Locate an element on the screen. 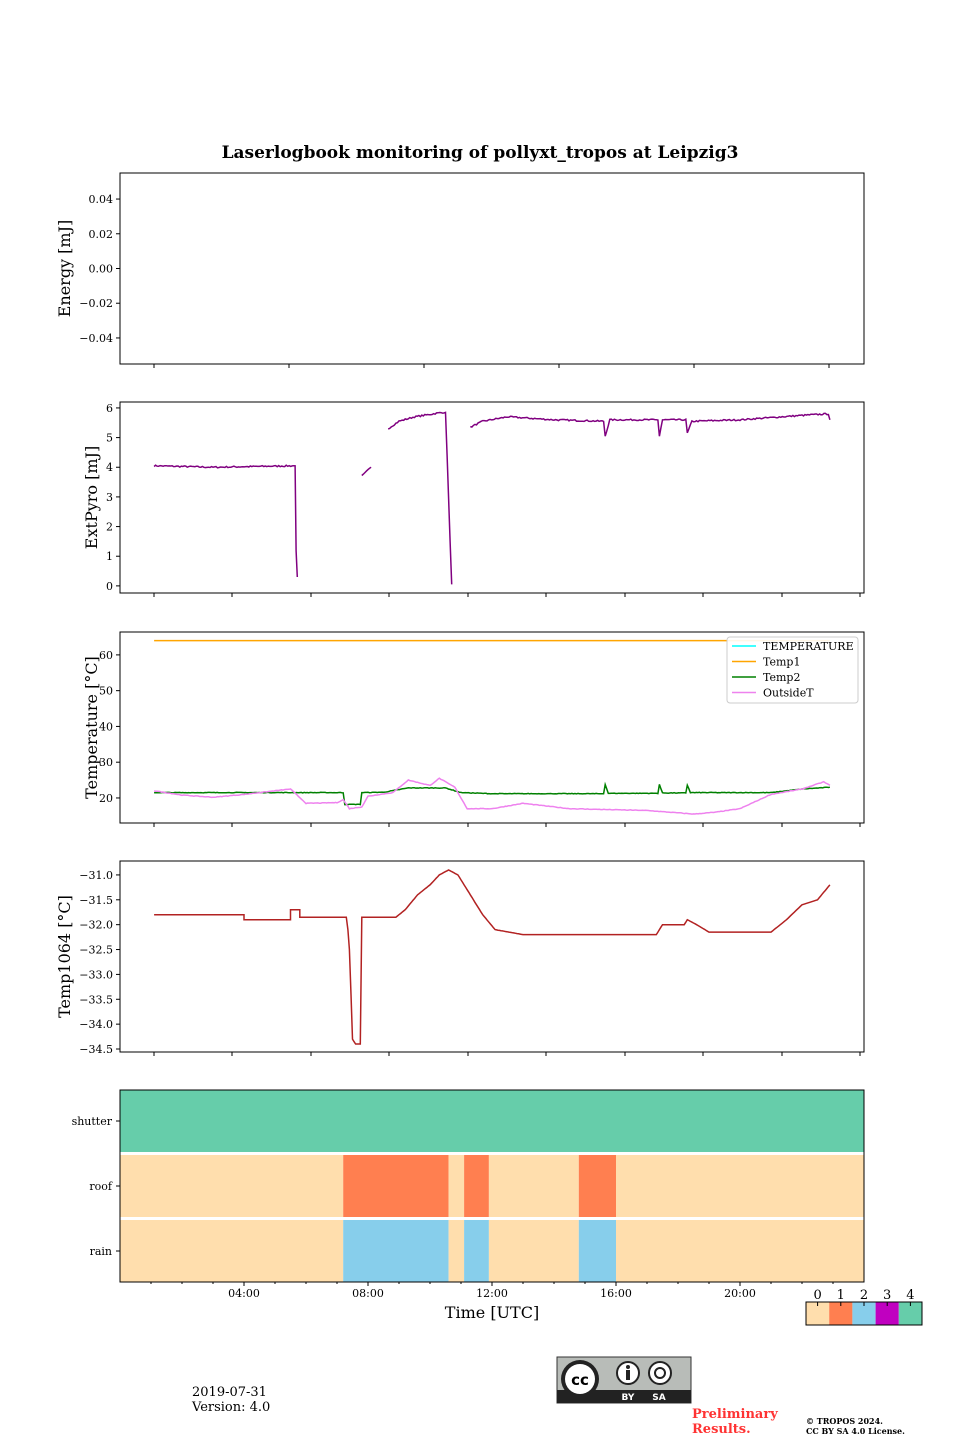 This screenshot has width=960, height=1440. svg-text: cc is located at coordinates (580, 1380).